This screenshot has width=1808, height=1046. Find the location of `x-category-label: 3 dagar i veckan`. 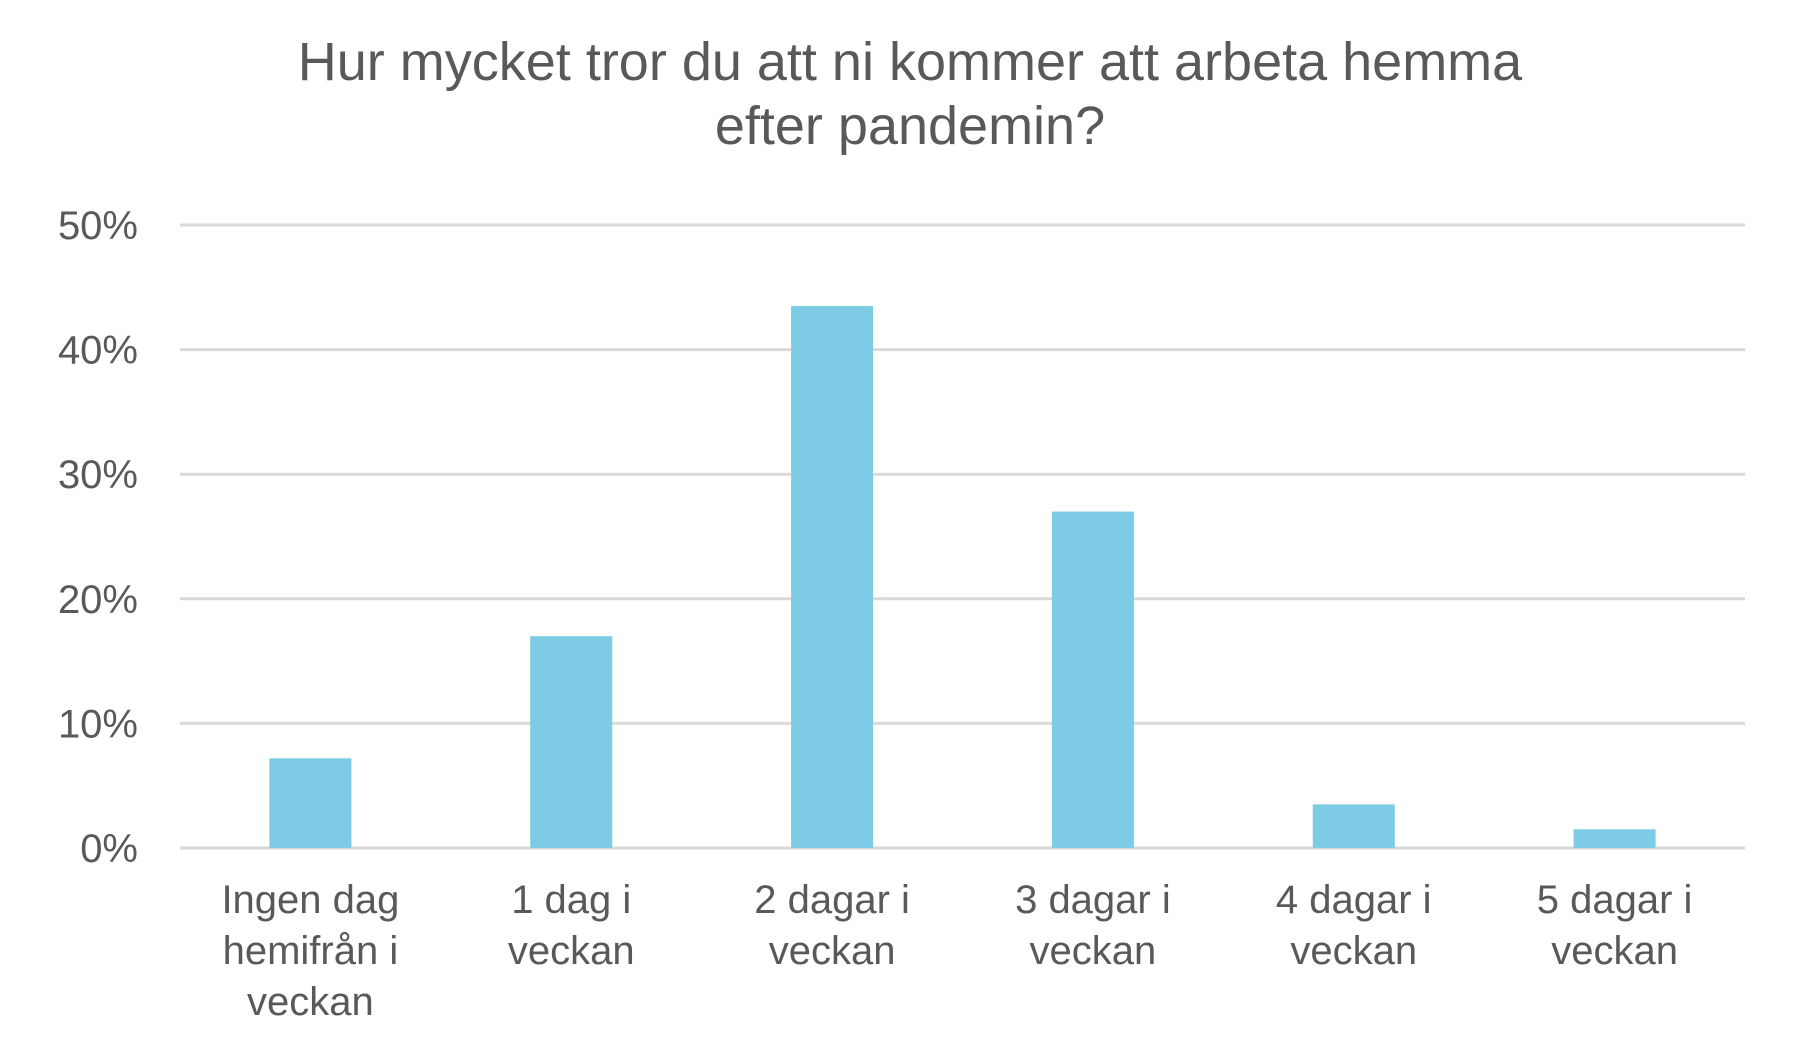

x-category-label: 3 dagar i veckan is located at coordinates (1093, 925).